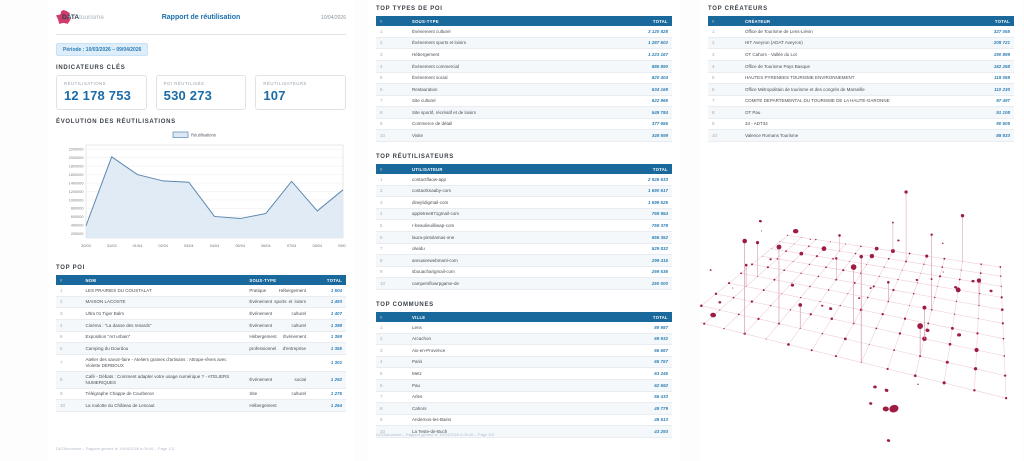  I want to click on cell-text: professionnel d'entreprise, so click(278, 348).